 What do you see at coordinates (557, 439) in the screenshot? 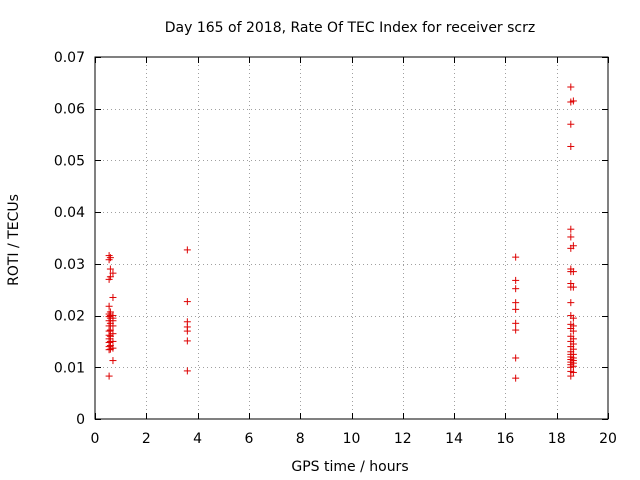
I see `x-tick-label: 18` at bounding box center [557, 439].